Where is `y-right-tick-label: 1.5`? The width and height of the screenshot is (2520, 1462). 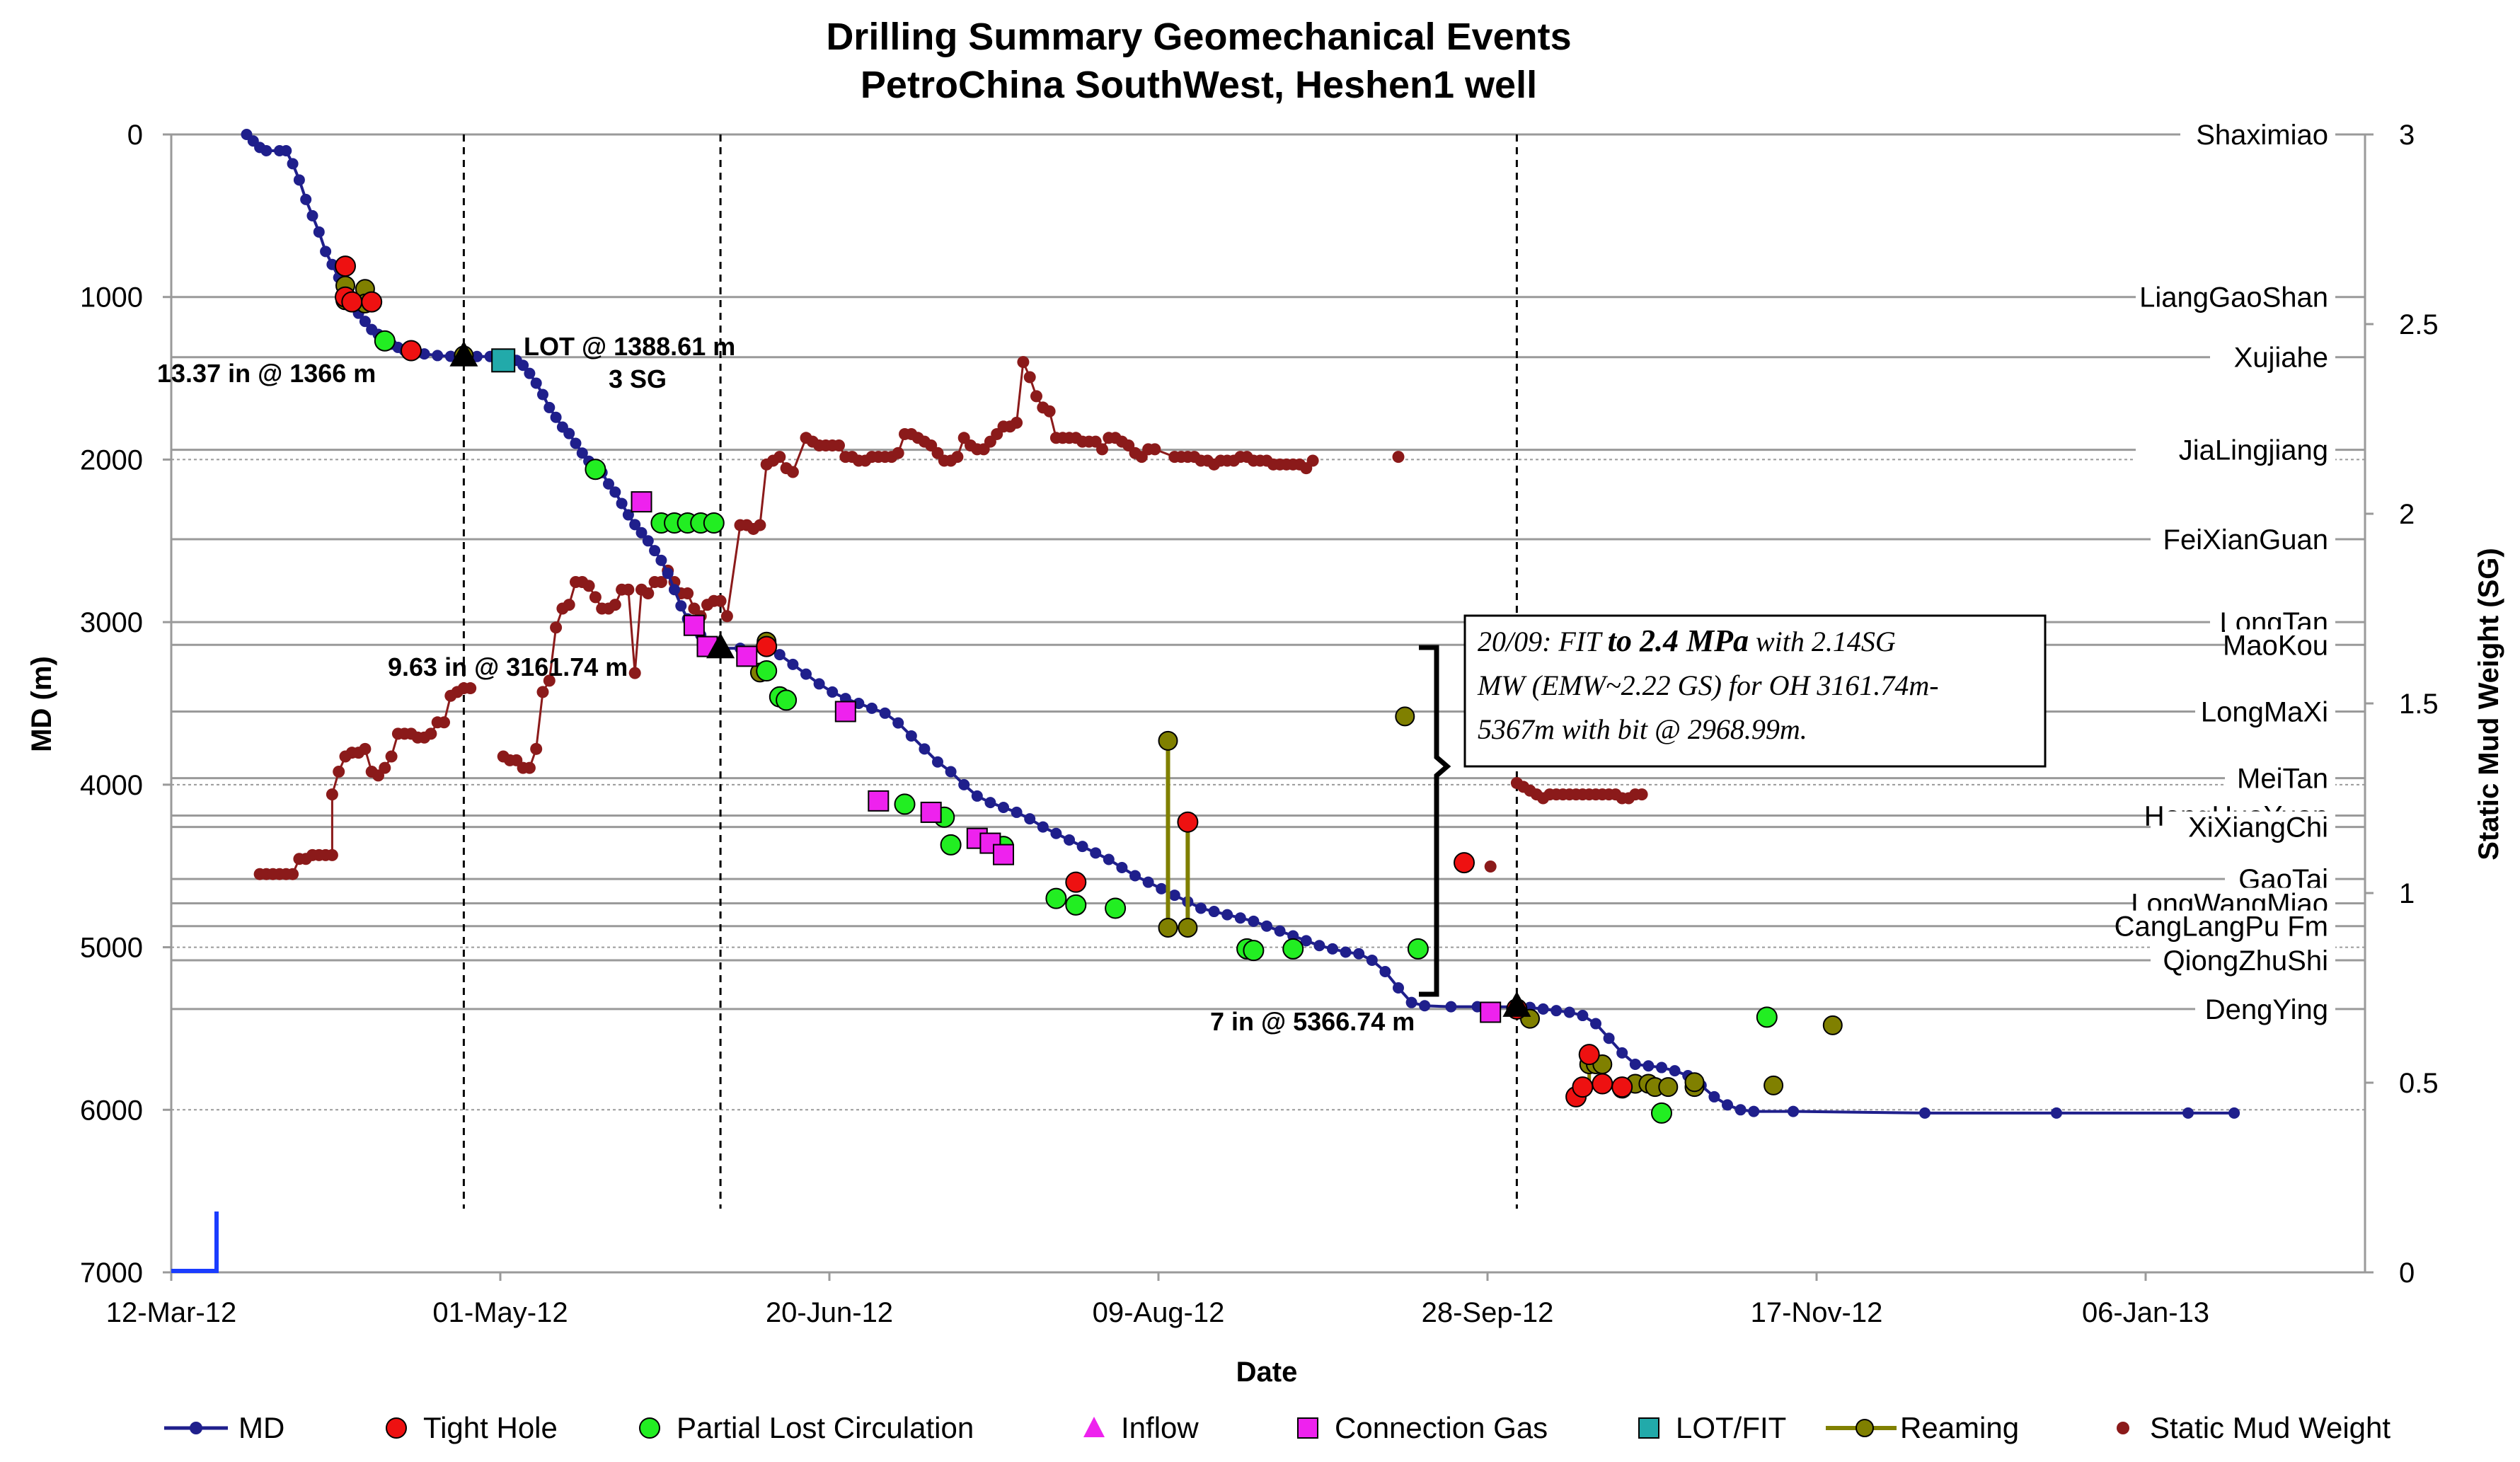 y-right-tick-label: 1.5 is located at coordinates (2419, 704).